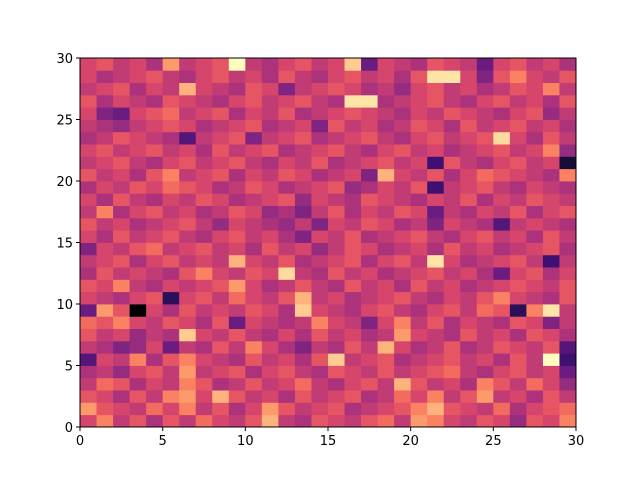 The image size is (640, 480). I want to click on x-tick-label: 5, so click(163, 441).